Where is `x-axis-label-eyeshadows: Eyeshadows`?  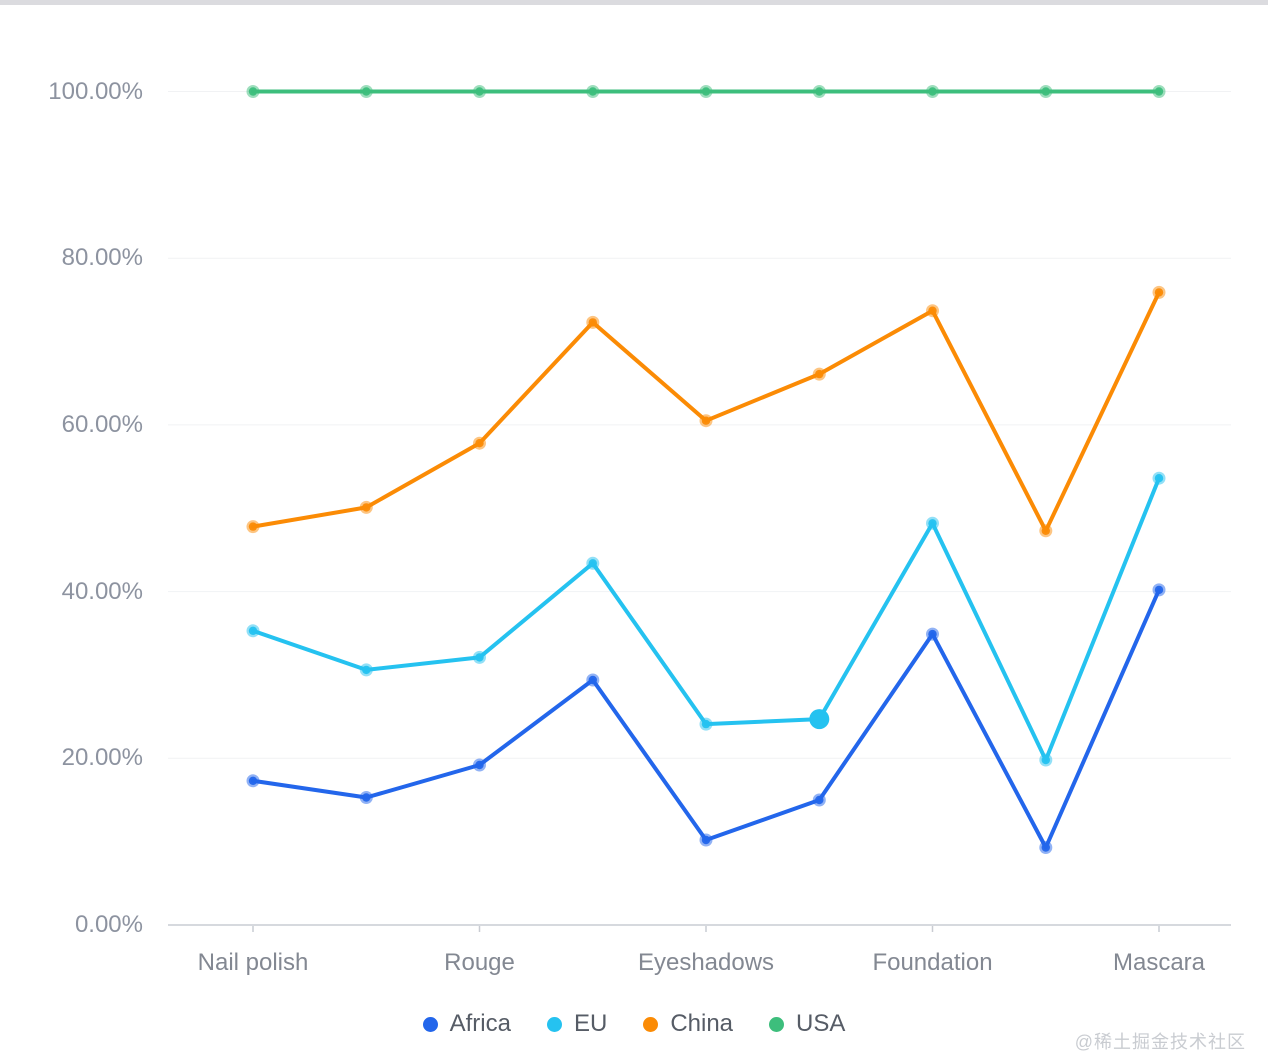
x-axis-label-eyeshadows: Eyeshadows is located at coordinates (706, 962).